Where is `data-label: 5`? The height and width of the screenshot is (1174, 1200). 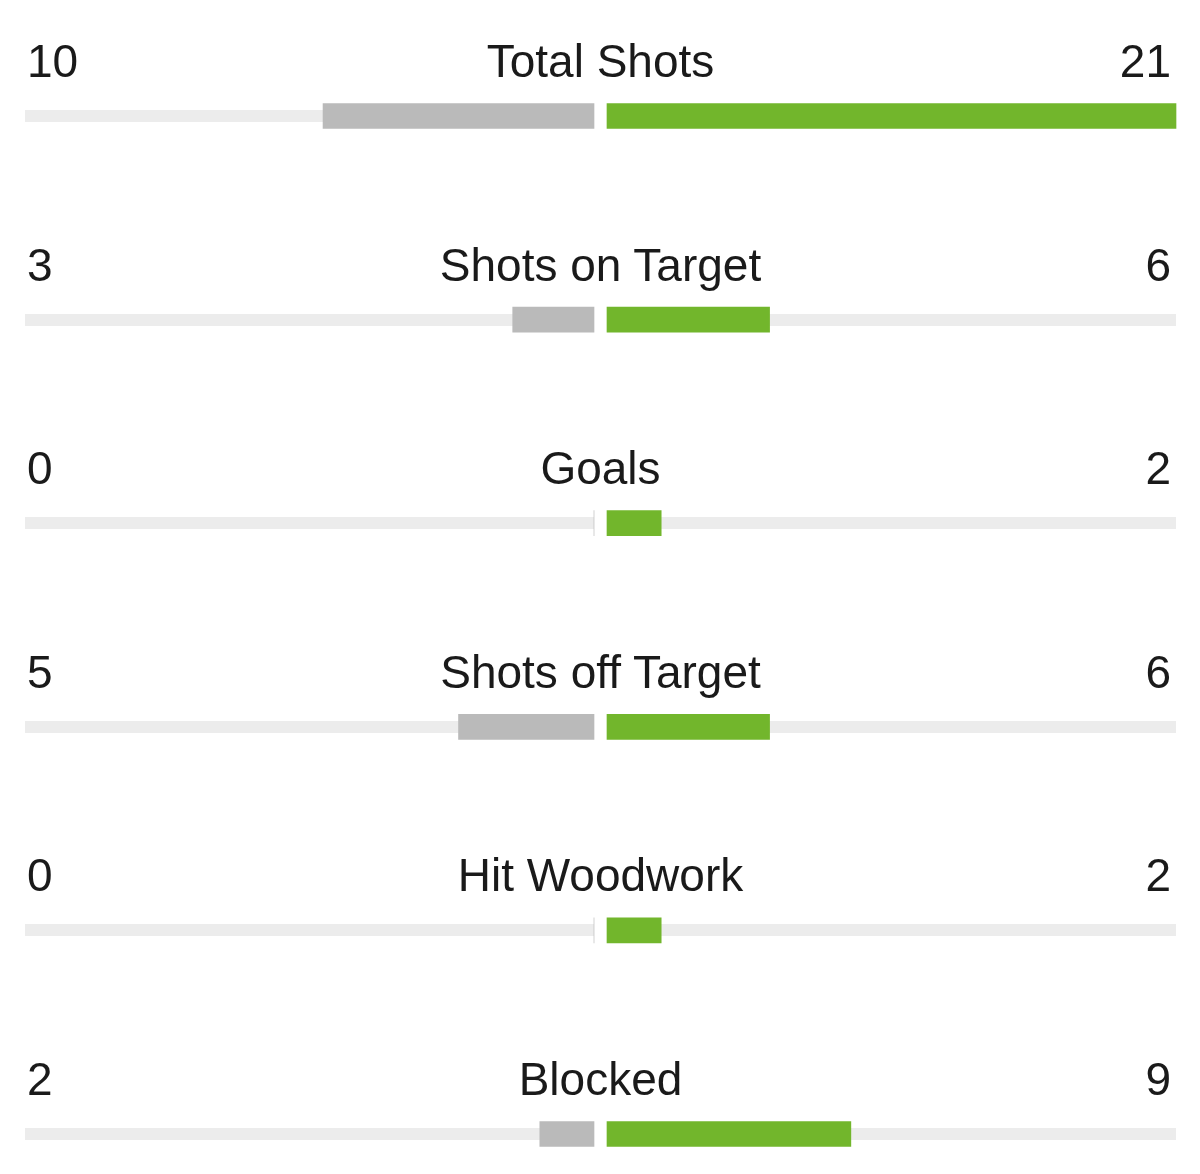
data-label: 5 is located at coordinates (40, 671).